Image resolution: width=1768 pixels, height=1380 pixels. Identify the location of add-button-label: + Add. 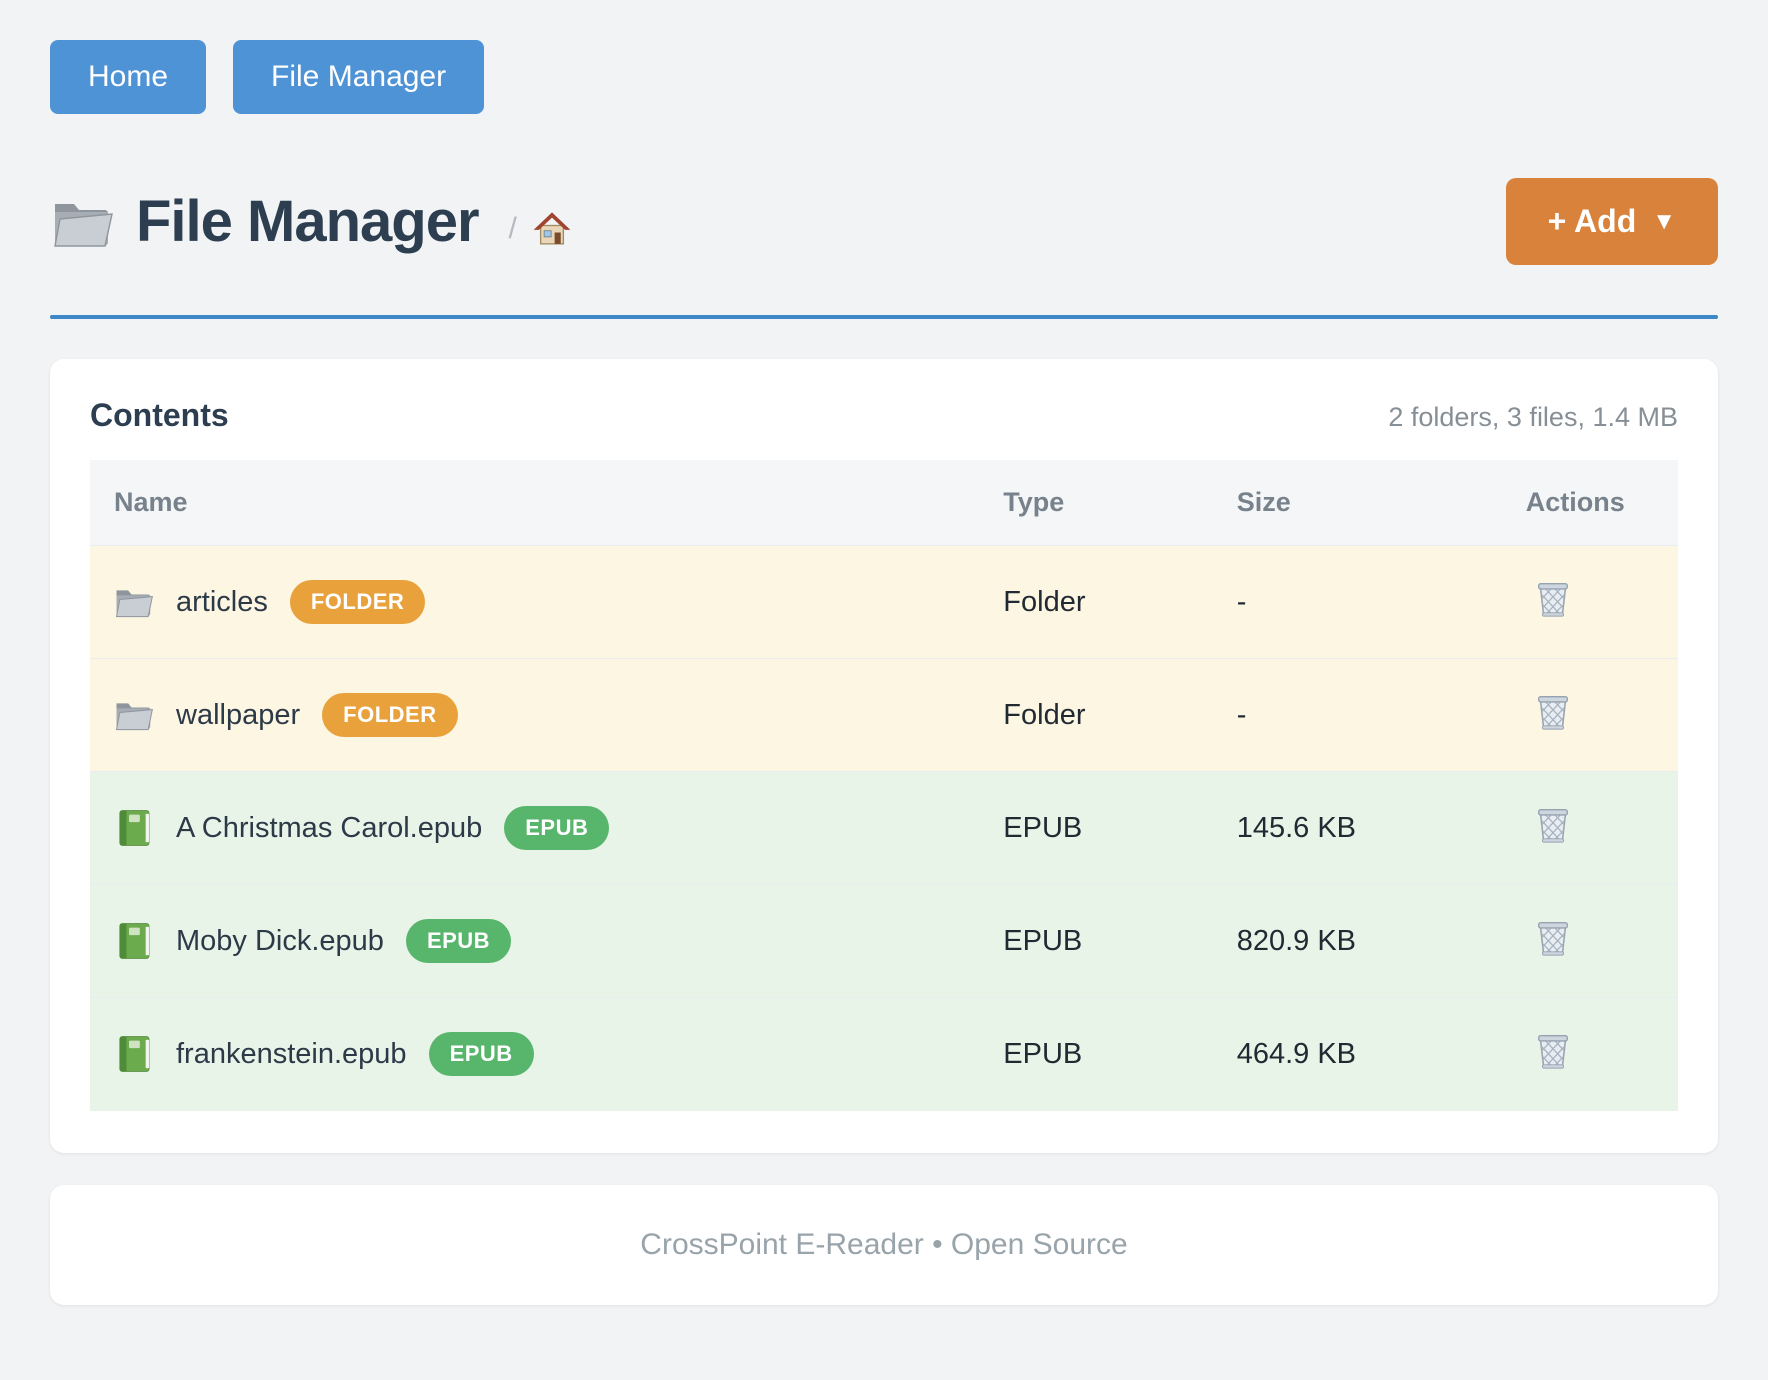
(1592, 221).